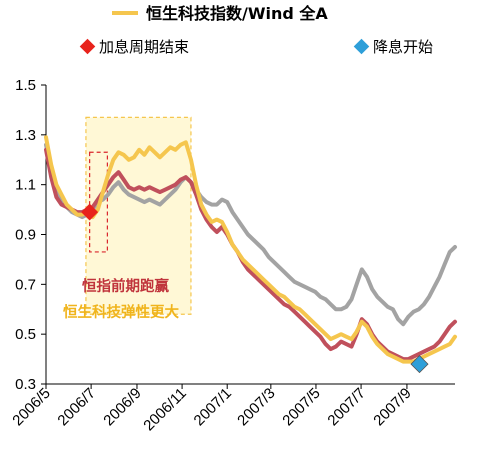 The width and height of the screenshot is (477, 462). I want to click on y-tick-label: 1.3, so click(25, 135).